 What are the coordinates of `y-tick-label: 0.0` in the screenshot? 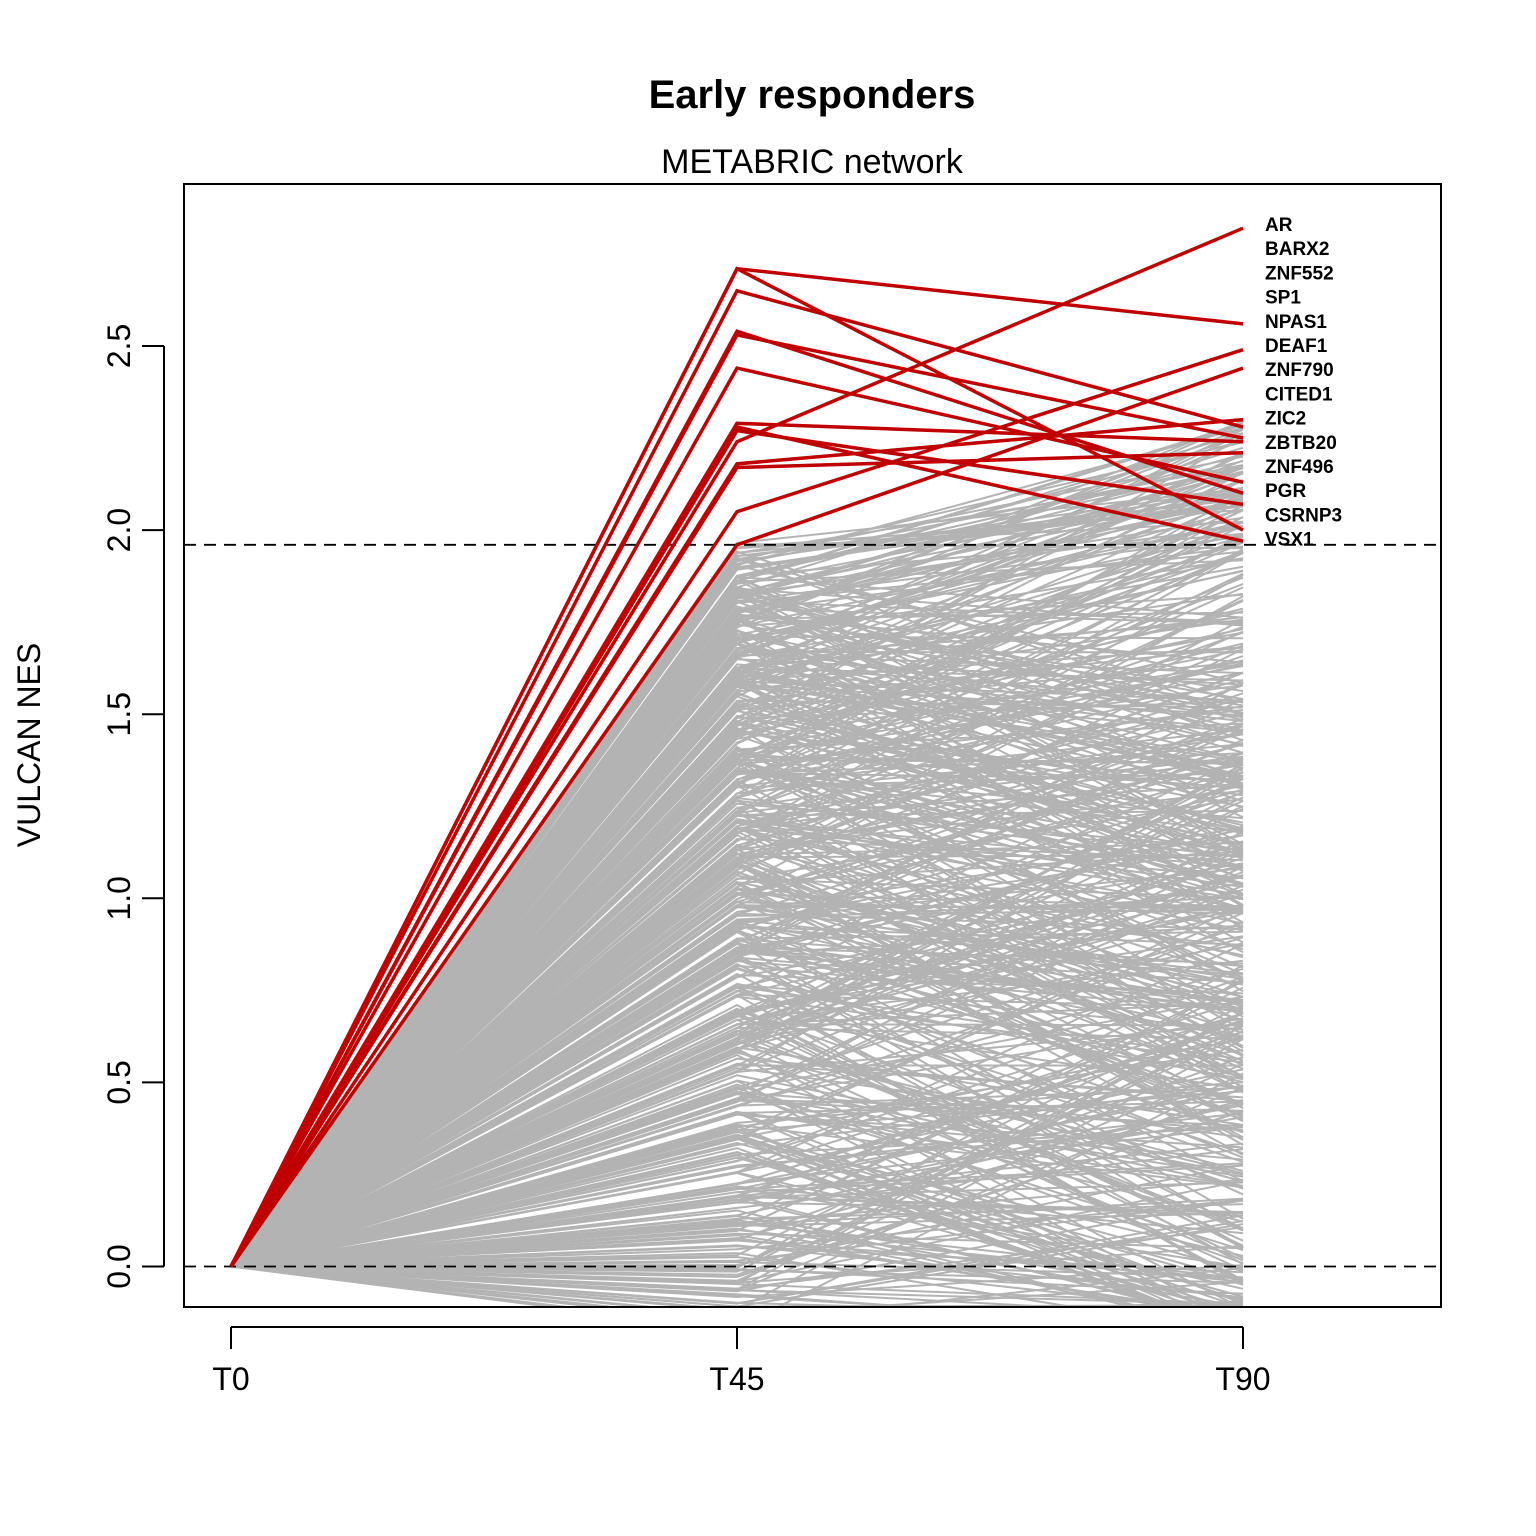 It's located at (119, 1266).